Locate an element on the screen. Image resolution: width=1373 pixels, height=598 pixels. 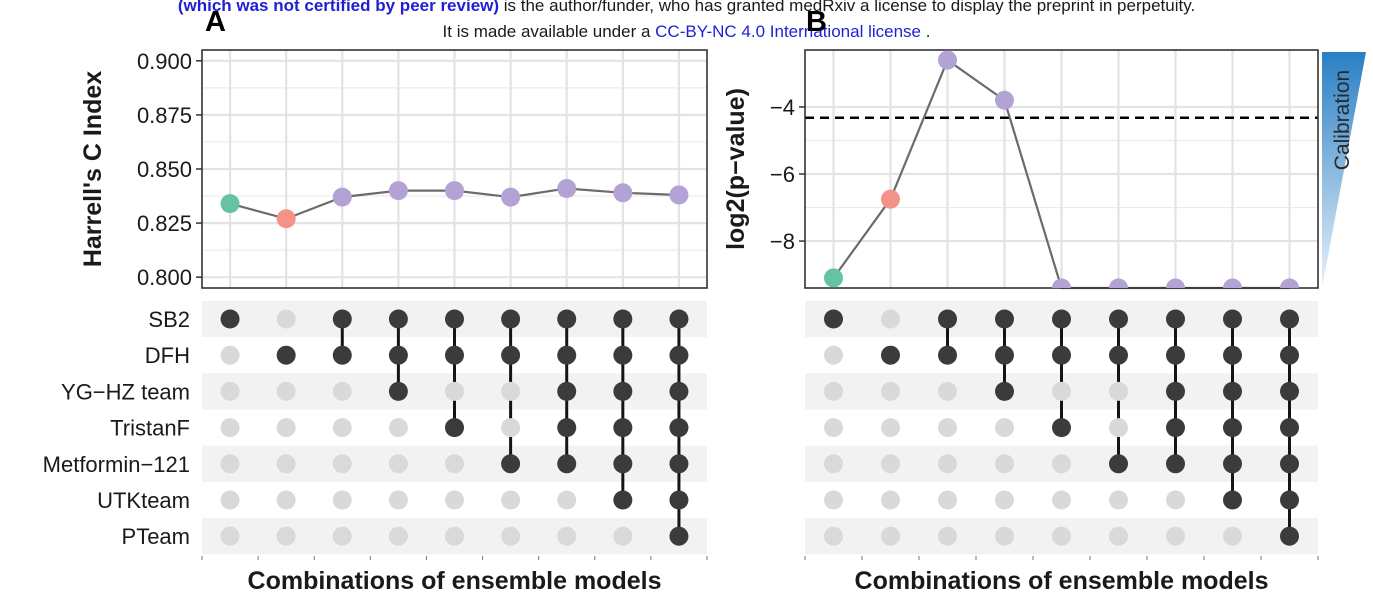
model-label: DFH is located at coordinates (167, 355).